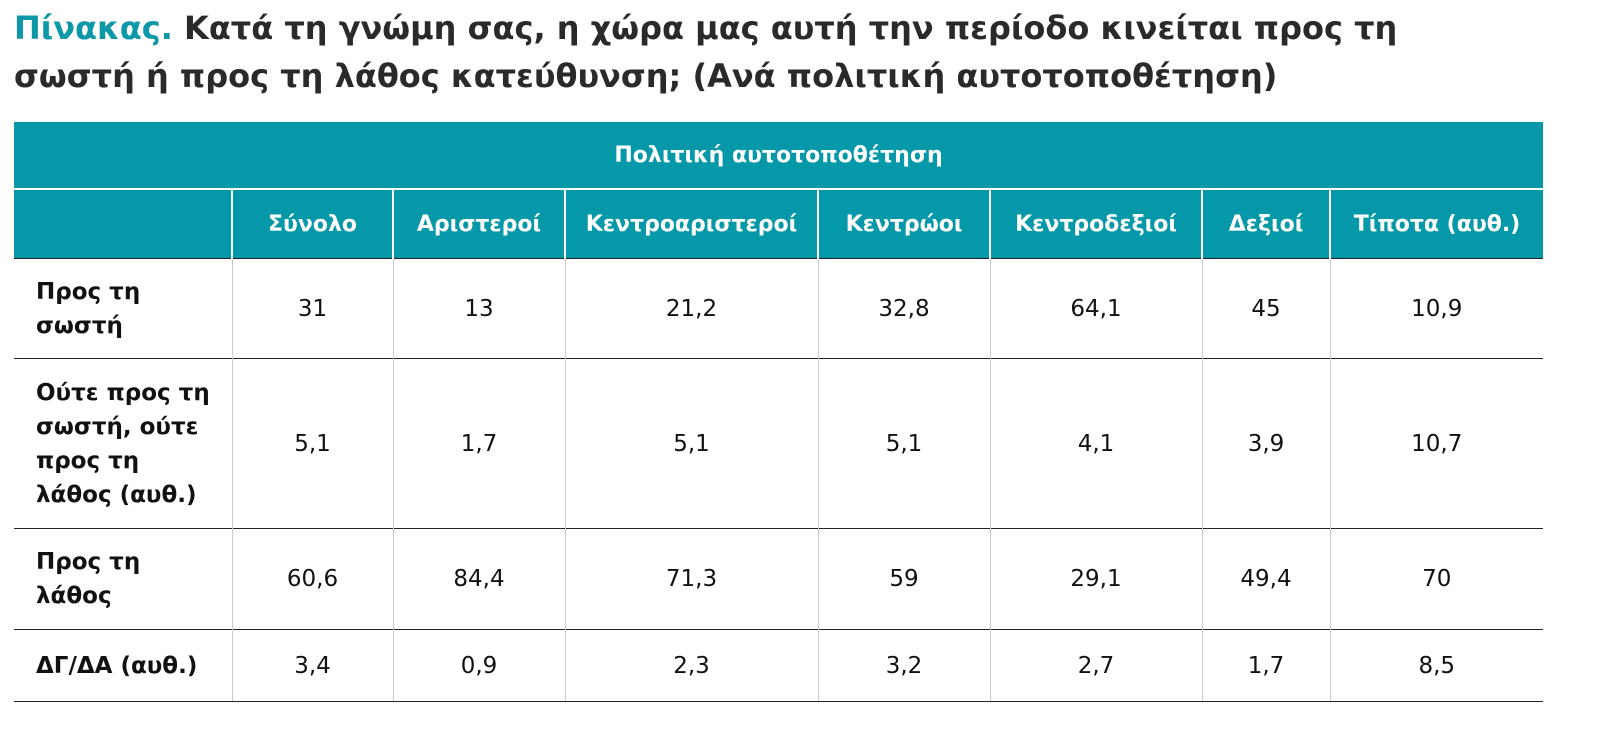  I want to click on column-header: Τίποτα (αυθ.), so click(1436, 224).